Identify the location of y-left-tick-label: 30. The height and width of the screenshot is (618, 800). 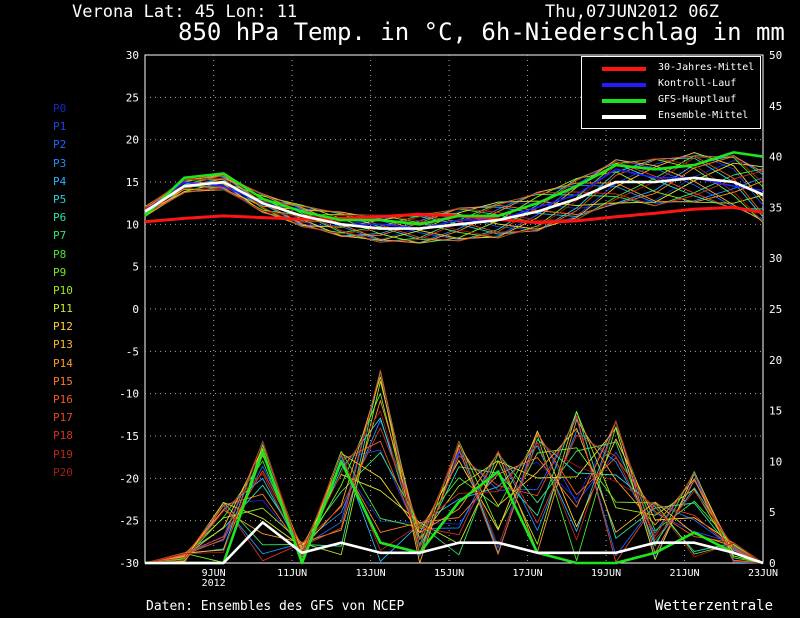
(132, 55).